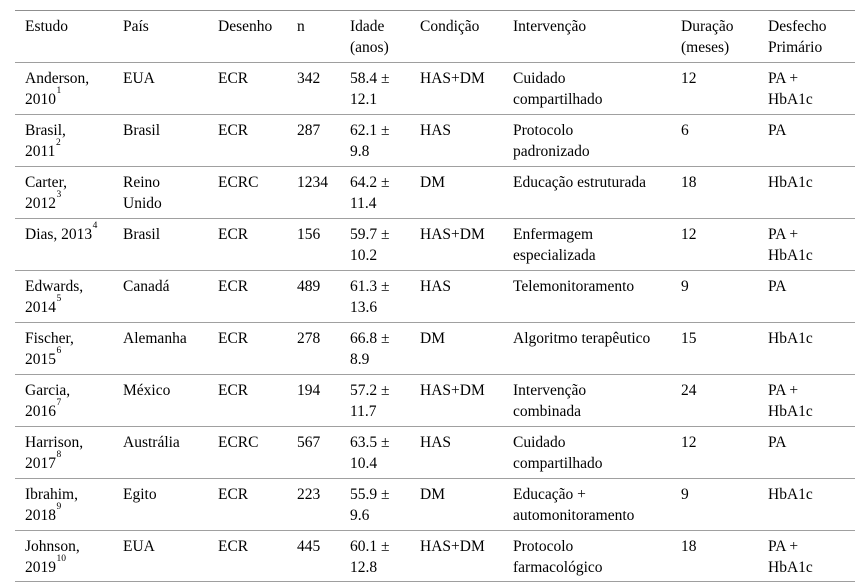  What do you see at coordinates (309, 338) in the screenshot?
I see `cell-n: 278` at bounding box center [309, 338].